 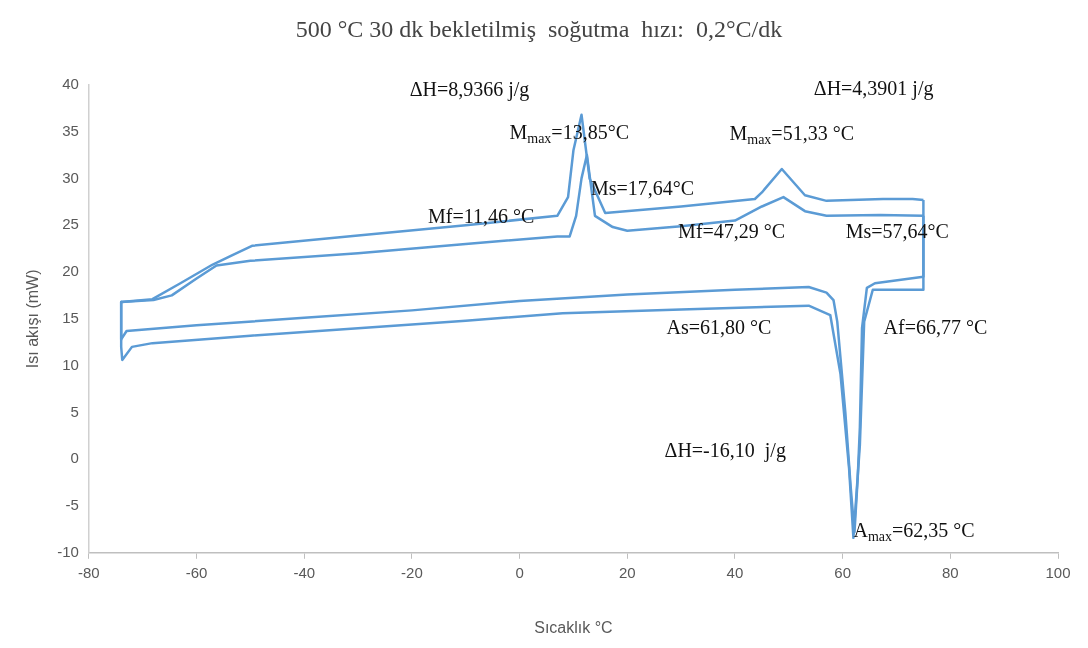 What do you see at coordinates (719, 327) in the screenshot?
I see `annotation: As=61,80 °C` at bounding box center [719, 327].